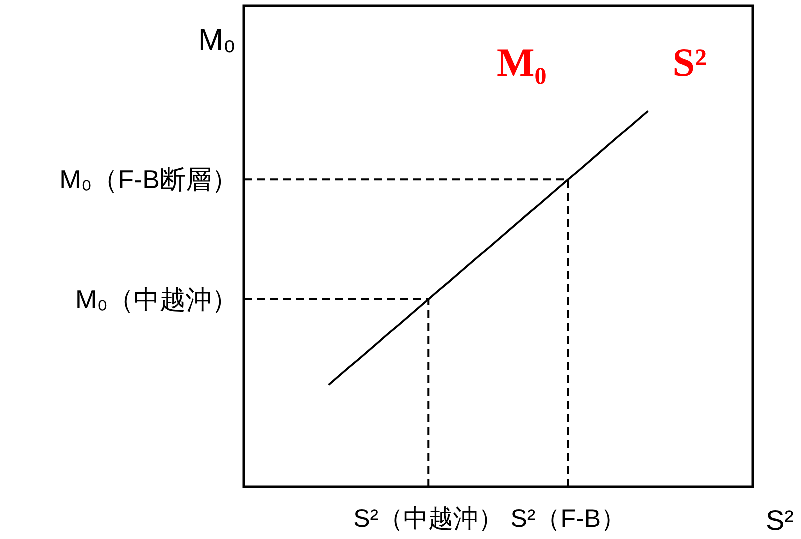 This screenshot has height=539, width=801. I want to click on ref-line-label: M₀（F-B断層）, so click(149, 179).